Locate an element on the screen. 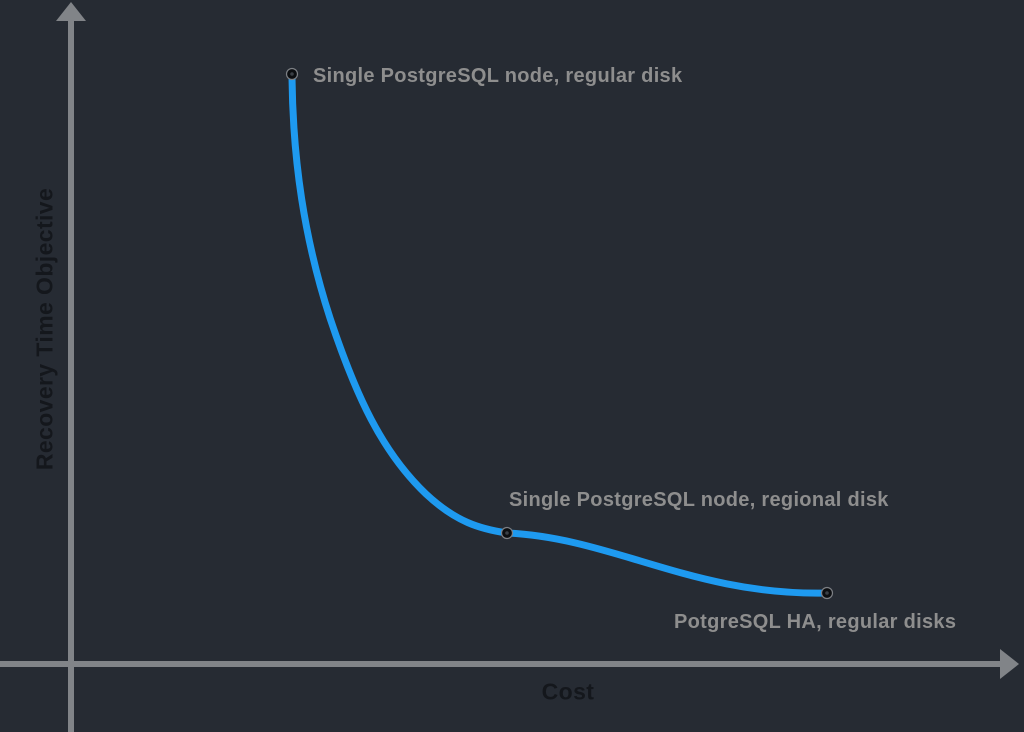  y-axis-arrow-icon is located at coordinates (71, 11).